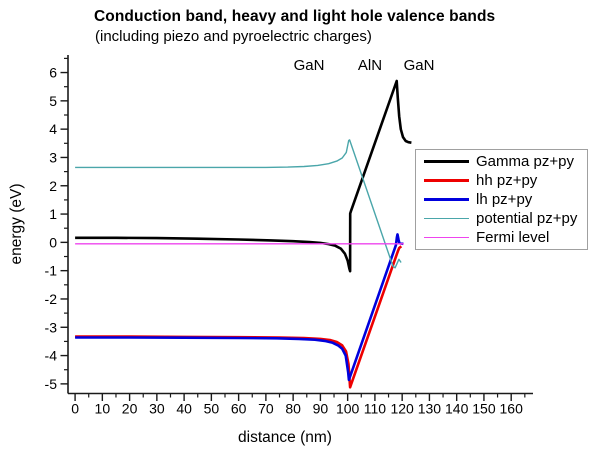  Describe the element at coordinates (51, 327) in the screenshot. I see `svg-text: -3` at that location.